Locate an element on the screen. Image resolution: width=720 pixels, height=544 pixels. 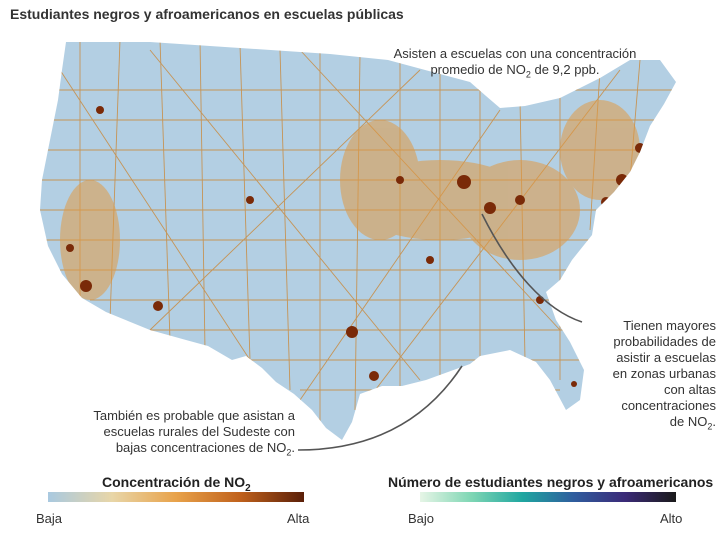
legend-no2-high-label: Alta is located at coordinates (298, 518).